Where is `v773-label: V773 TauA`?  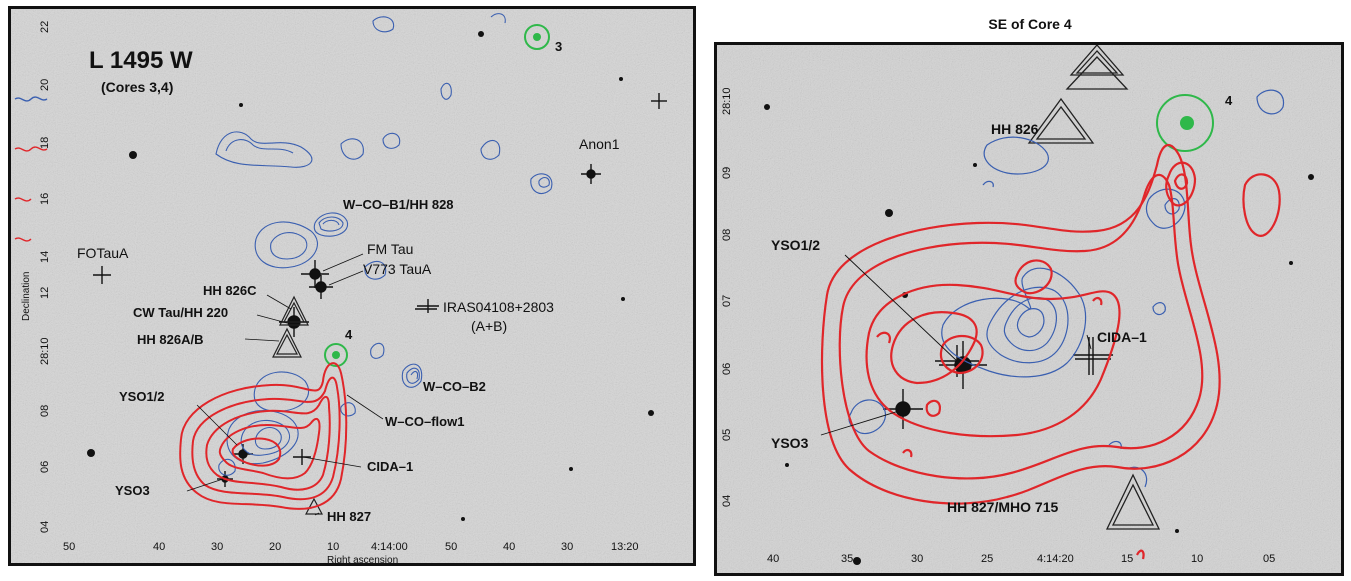
v773-label: V773 TauA is located at coordinates (397, 269).